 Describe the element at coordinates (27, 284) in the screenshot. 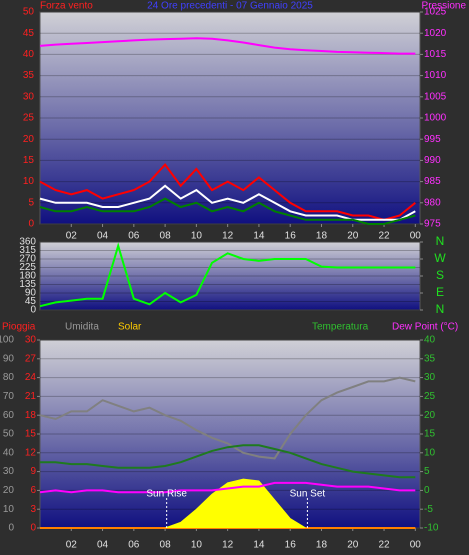

I see `y-tick-label: 135` at that location.